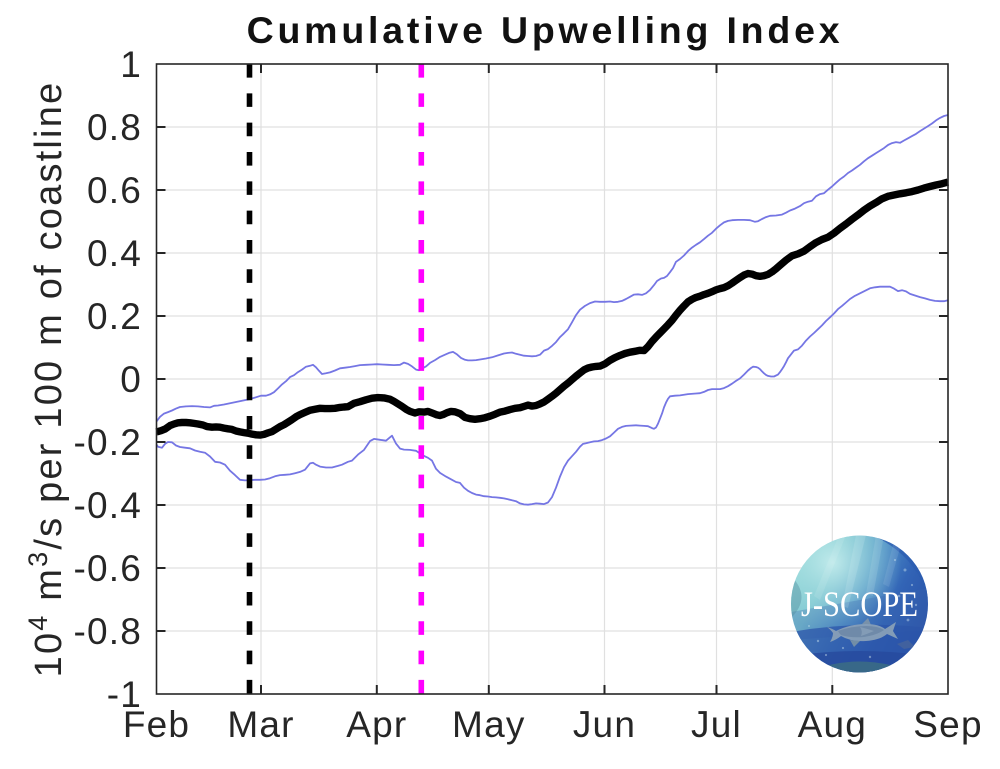 The image size is (1000, 769). I want to click on svg-text: Apr, so click(376, 724).